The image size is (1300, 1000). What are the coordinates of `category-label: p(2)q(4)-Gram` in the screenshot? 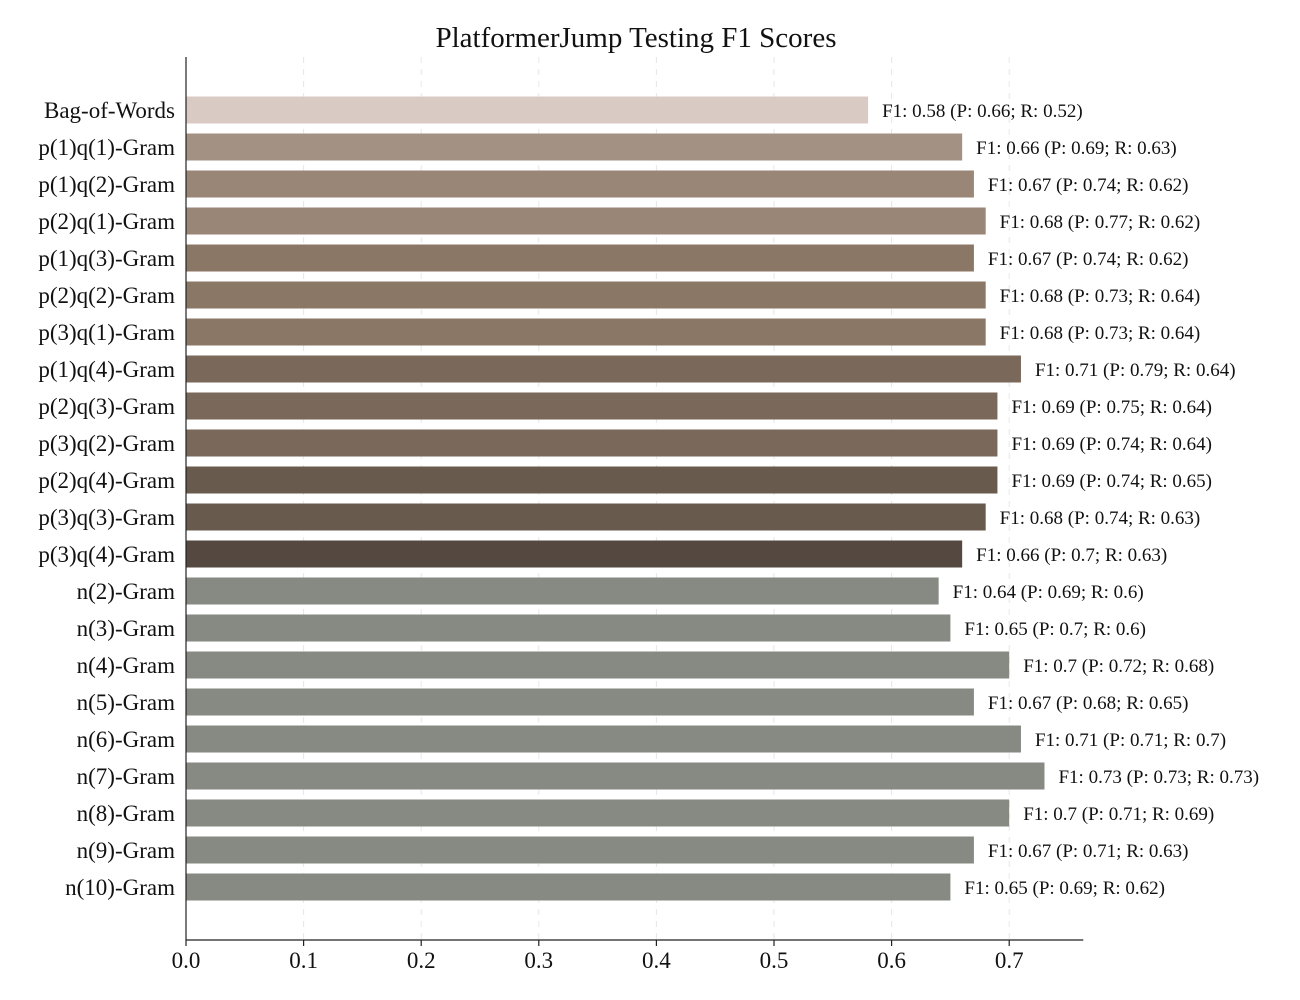 It's located at (106, 480).